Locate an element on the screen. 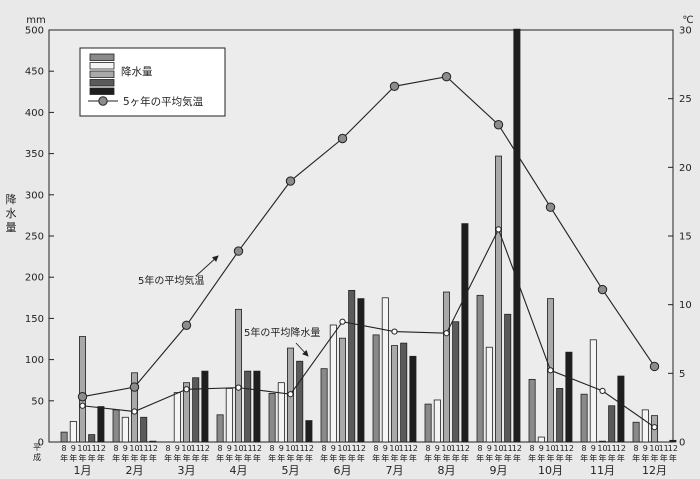 This screenshot has width=700, height=479. month-label: 8月 is located at coordinates (447, 470).